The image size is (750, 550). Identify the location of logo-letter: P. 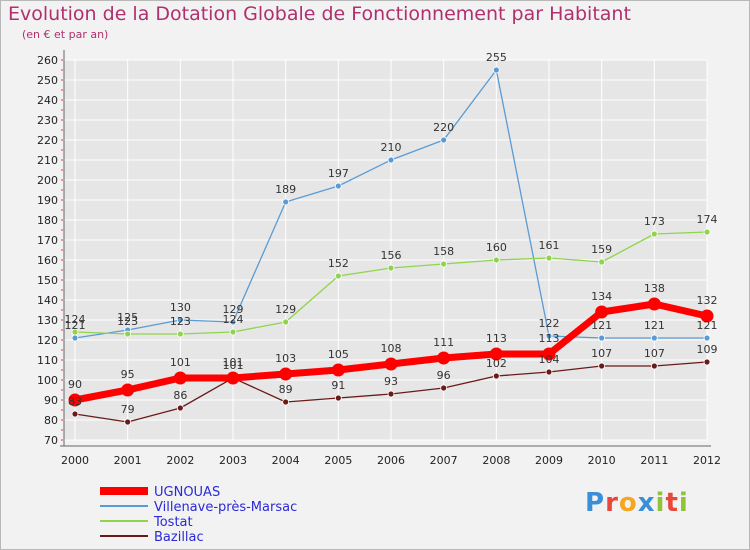
(595, 503).